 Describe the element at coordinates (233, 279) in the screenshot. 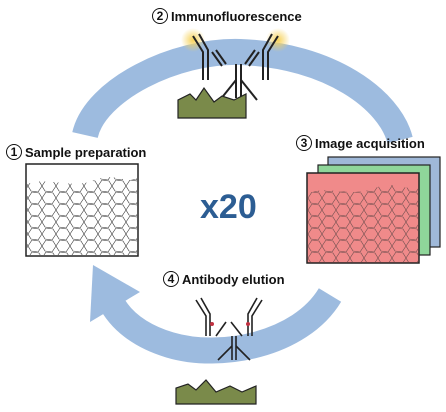

I see `step-4-text: Antibody elution` at that location.